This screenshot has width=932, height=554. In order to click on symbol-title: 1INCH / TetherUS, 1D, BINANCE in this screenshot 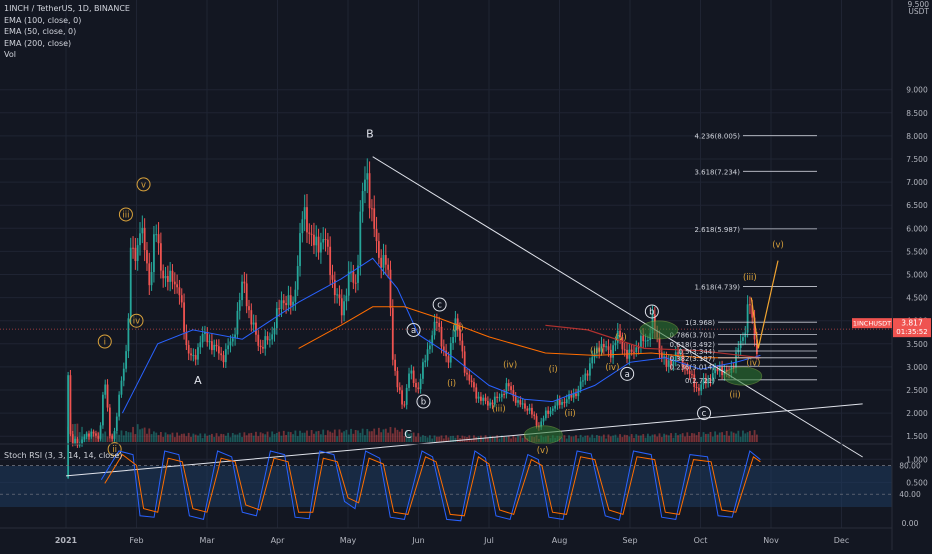, I will do `click(67, 8)`.